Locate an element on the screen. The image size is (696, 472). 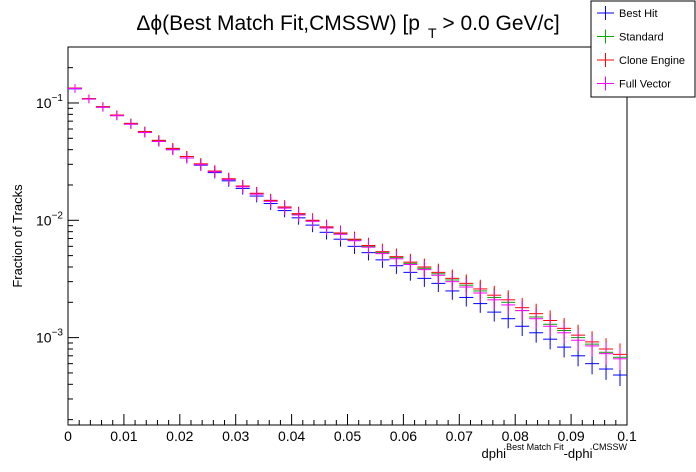
x-tick-label: 0.06 is located at coordinates (403, 436).